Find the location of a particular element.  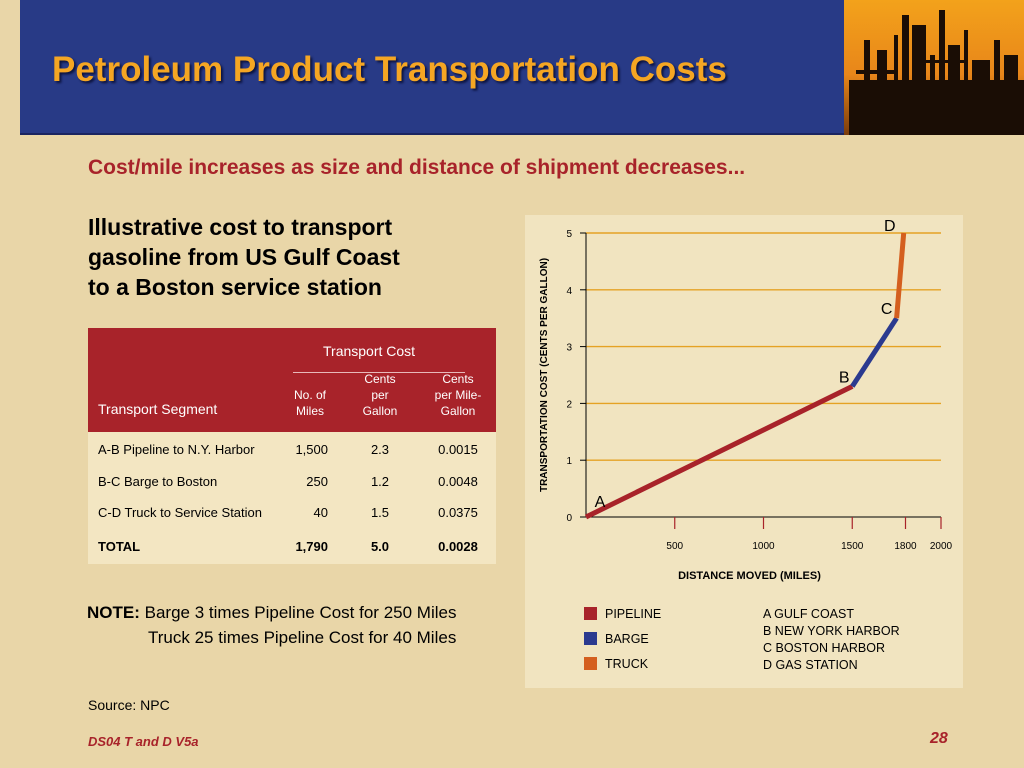

cents-mile-gallon-header: Cents per Mile- Gallon is located at coordinates (458, 395).